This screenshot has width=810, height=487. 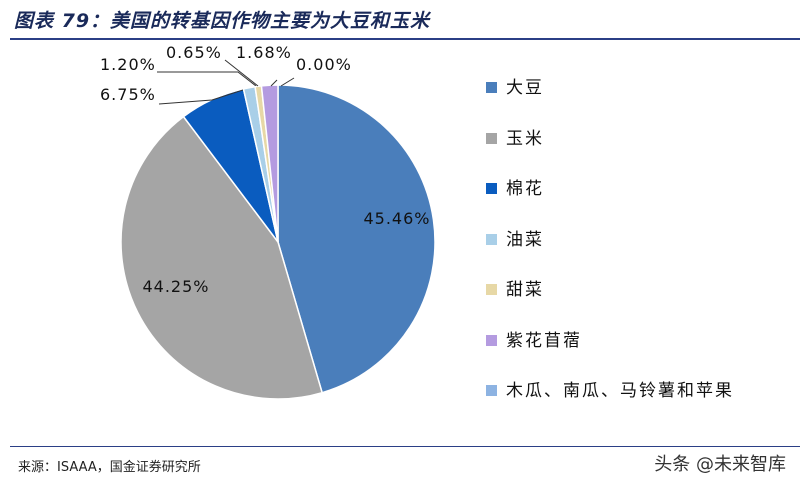 What do you see at coordinates (324, 64) in the screenshot?
I see `slice-label-6: 0.00%` at bounding box center [324, 64].